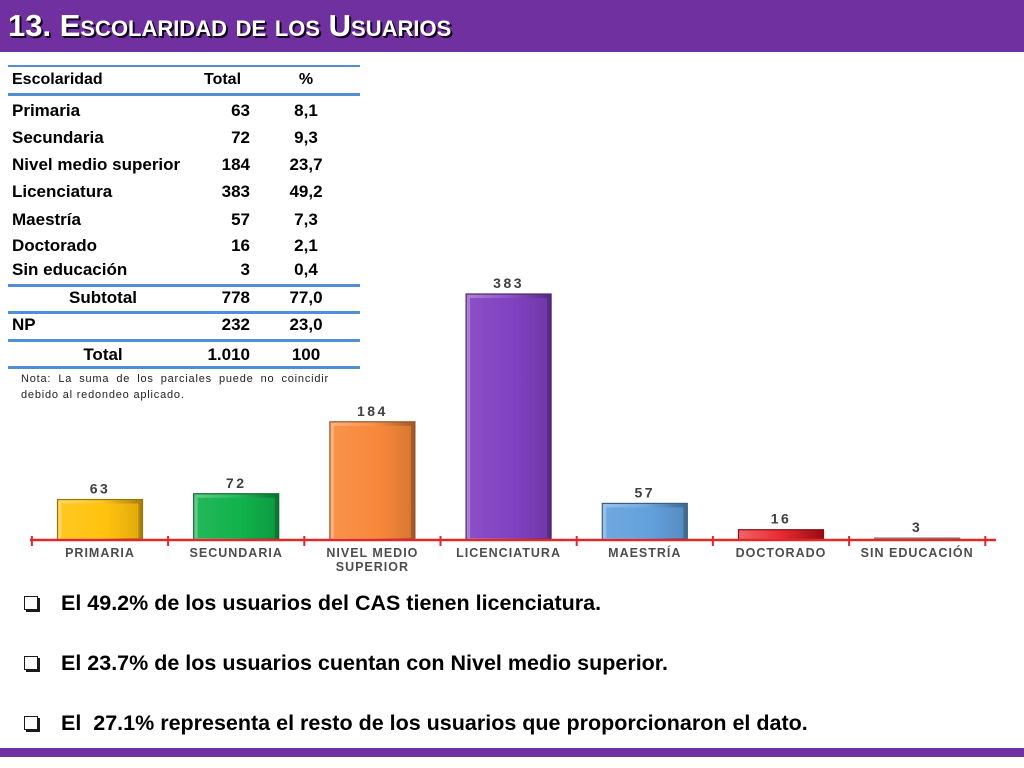  Describe the element at coordinates (54, 245) in the screenshot. I see `row-label: Doctorado` at that location.